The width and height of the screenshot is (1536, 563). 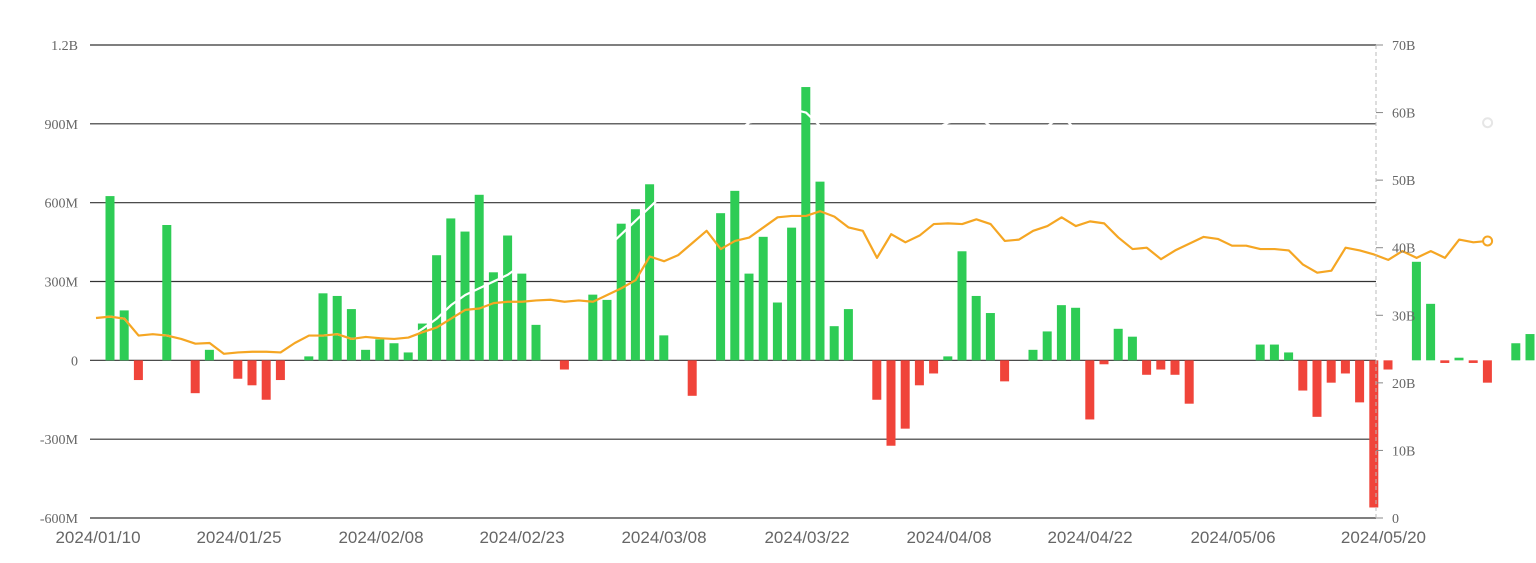 I want to click on x-axis-tick-label: 2024/04/22, so click(x=1089, y=537).